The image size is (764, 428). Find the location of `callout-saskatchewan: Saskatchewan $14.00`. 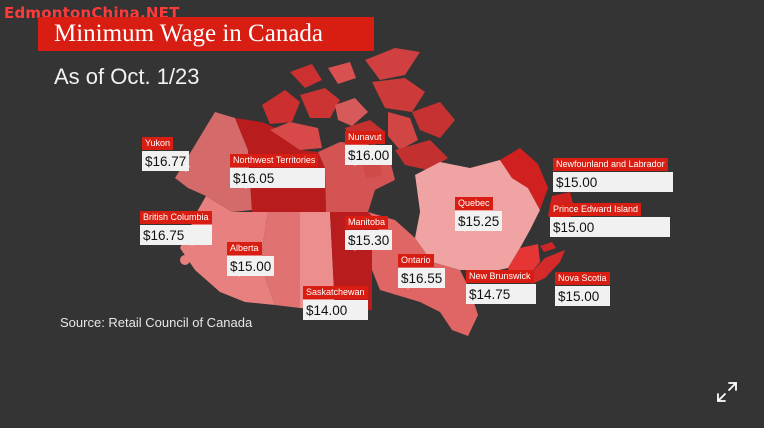

callout-saskatchewan: Saskatchewan $14.00 is located at coordinates (335, 301).